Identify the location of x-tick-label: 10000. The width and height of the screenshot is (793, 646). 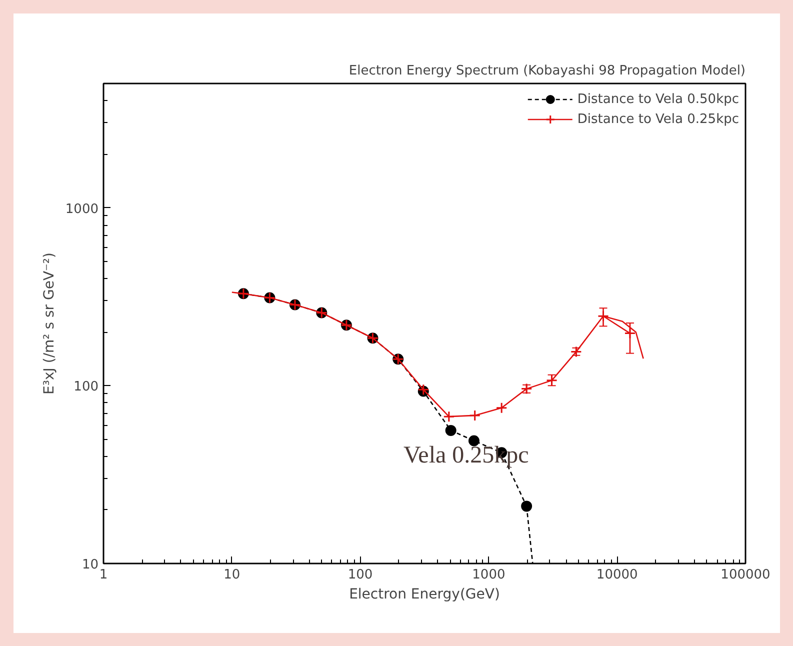
(617, 575).